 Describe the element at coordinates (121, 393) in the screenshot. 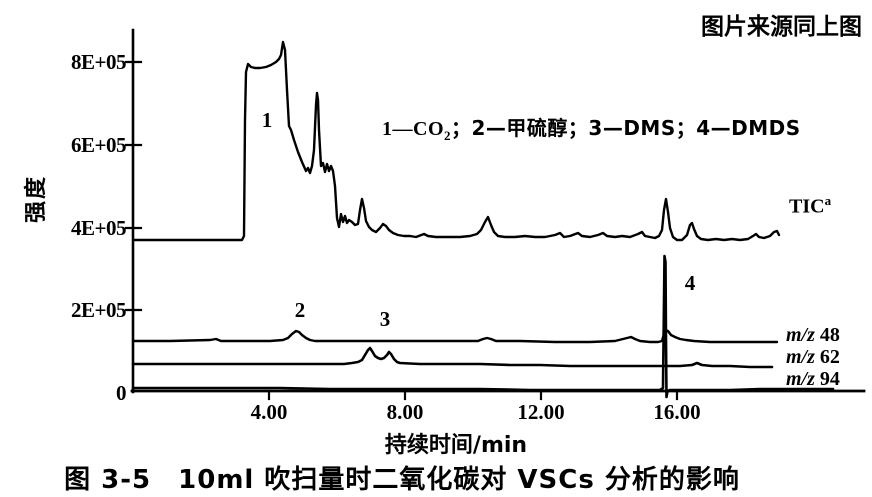

I see `y-origin-label: 0` at that location.